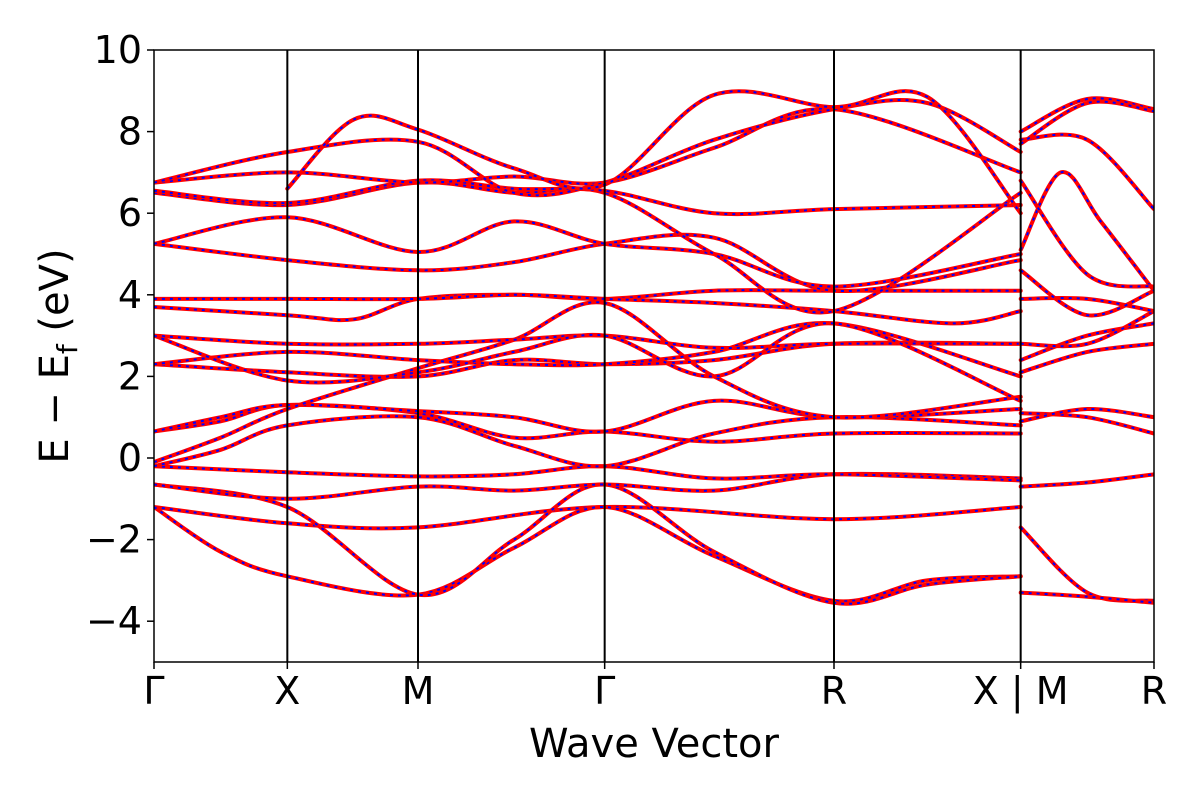  What do you see at coordinates (118, 50) in the screenshot?
I see `y-tick-label-7: 10` at bounding box center [118, 50].